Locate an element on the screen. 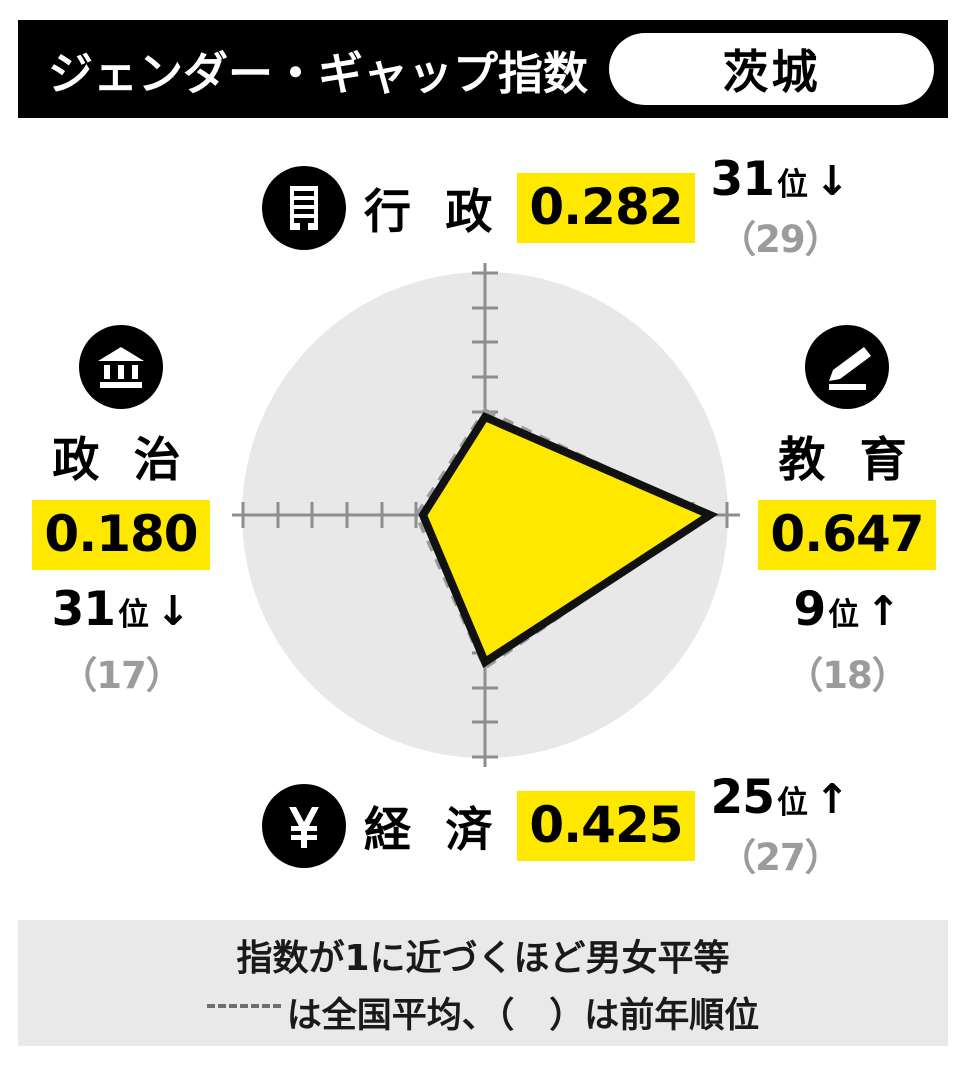 The height and width of the screenshot is (1080, 966). rank-unit-politics: 位 is located at coordinates (134, 615).